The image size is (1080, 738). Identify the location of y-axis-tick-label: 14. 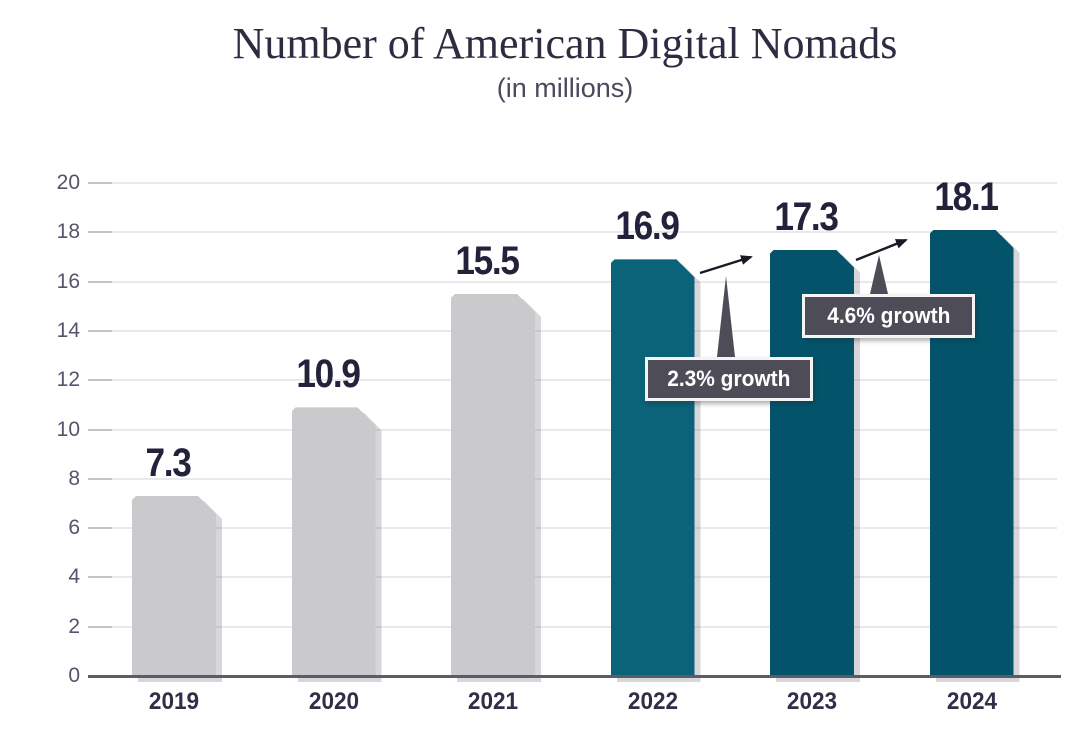
(68, 330).